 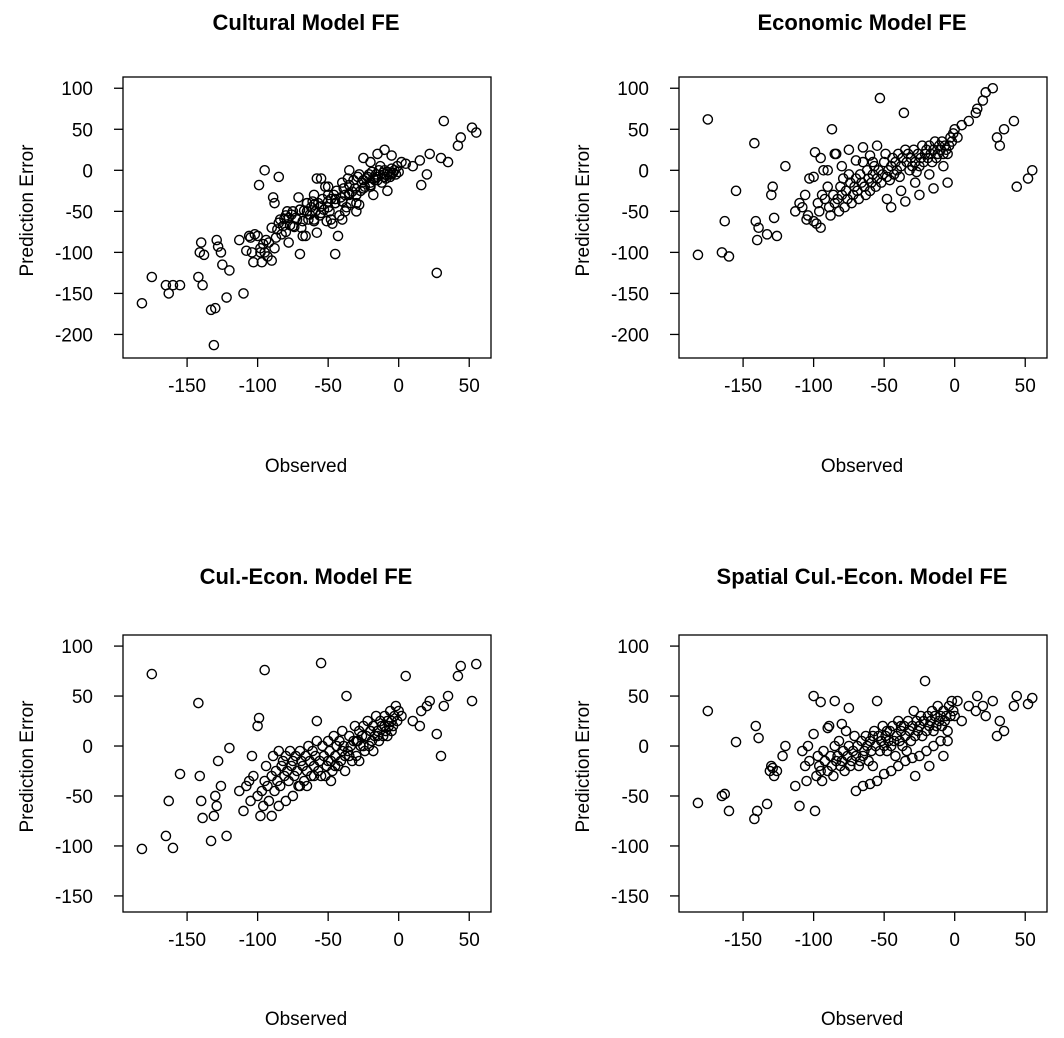 I want to click on y-tick-label: 0, so click(x=643, y=747).